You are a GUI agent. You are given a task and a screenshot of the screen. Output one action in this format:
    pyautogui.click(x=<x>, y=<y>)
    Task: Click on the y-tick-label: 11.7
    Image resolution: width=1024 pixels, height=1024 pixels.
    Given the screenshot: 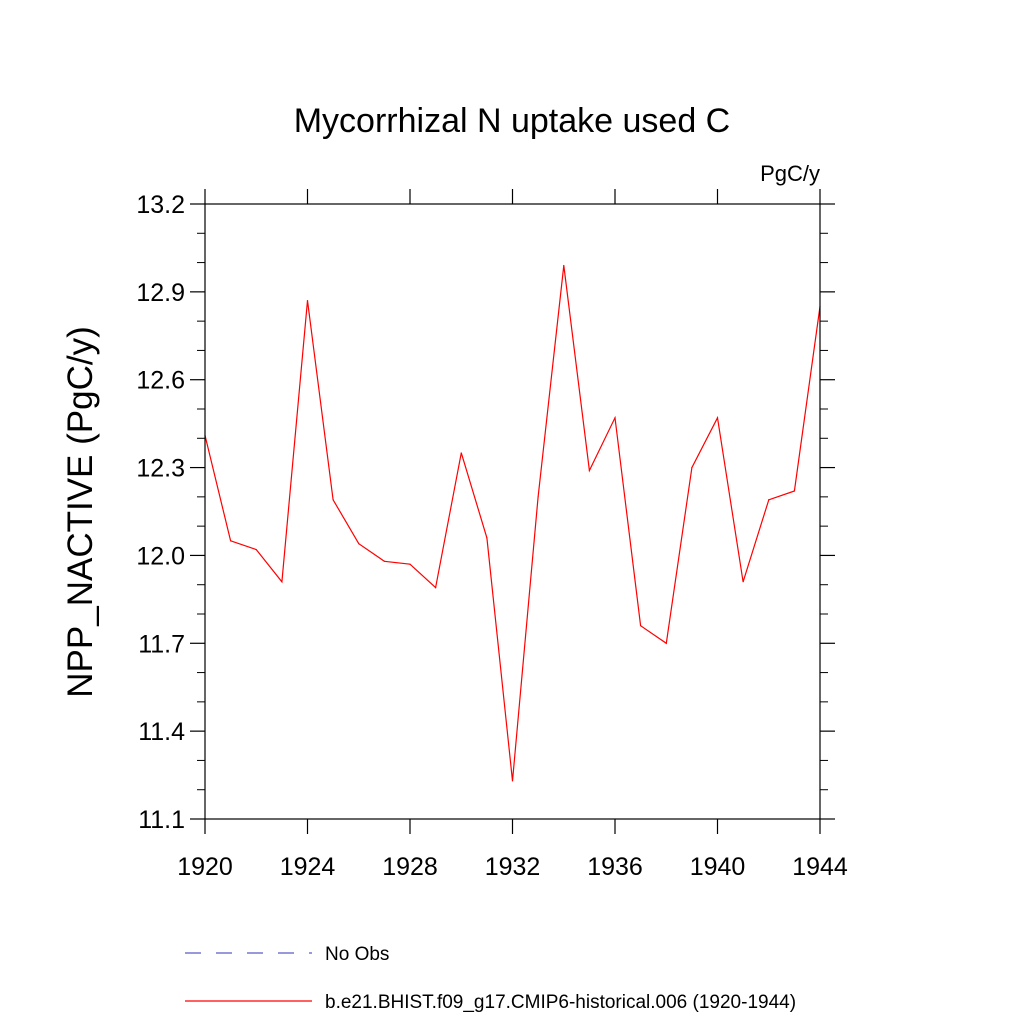 What is the action you would take?
    pyautogui.click(x=161, y=644)
    